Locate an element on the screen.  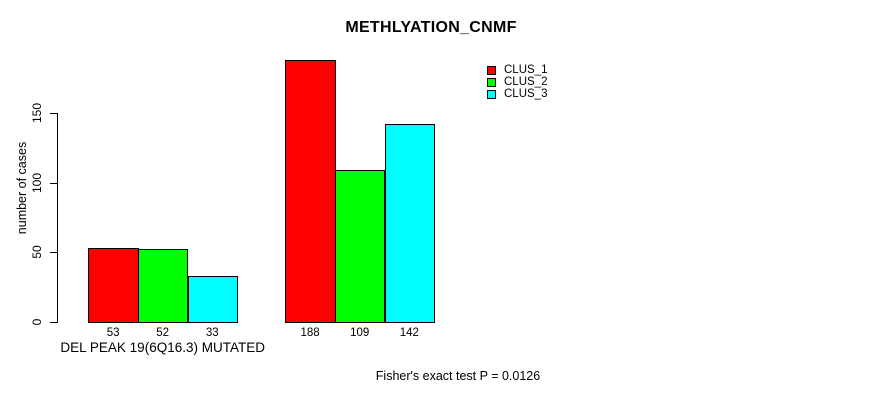
legend-item-clus-3: CLUS_3 is located at coordinates (517, 94).